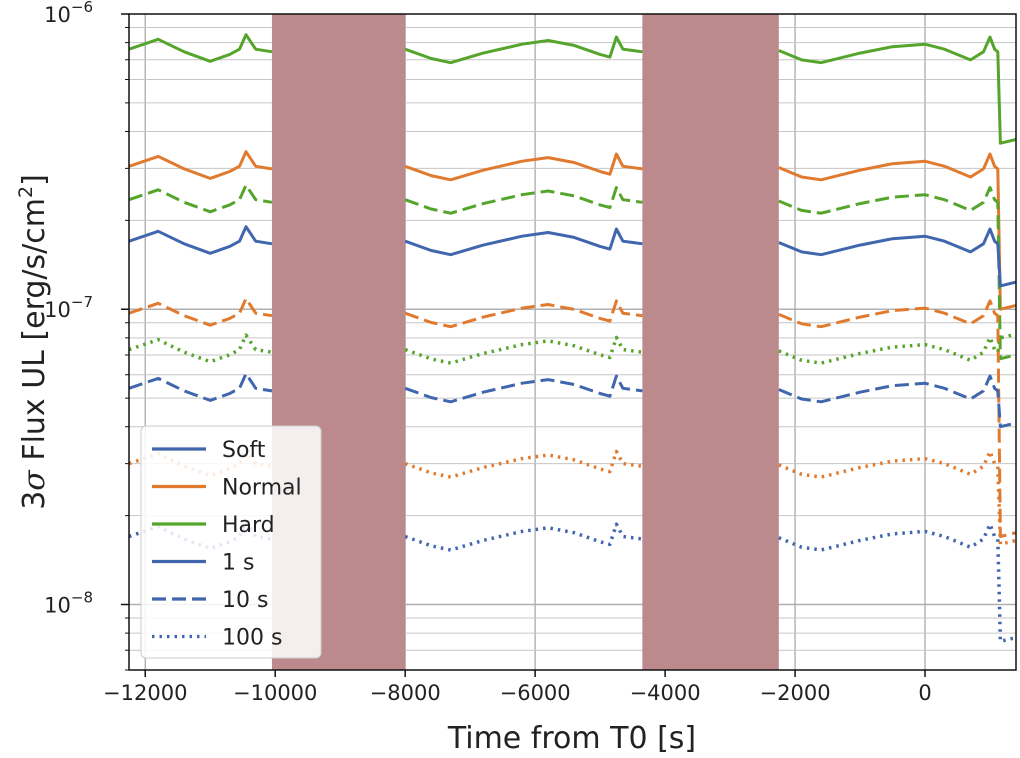 The image size is (1020, 758). Describe the element at coordinates (145, 693) in the screenshot. I see `x-tick-label: −12000` at that location.